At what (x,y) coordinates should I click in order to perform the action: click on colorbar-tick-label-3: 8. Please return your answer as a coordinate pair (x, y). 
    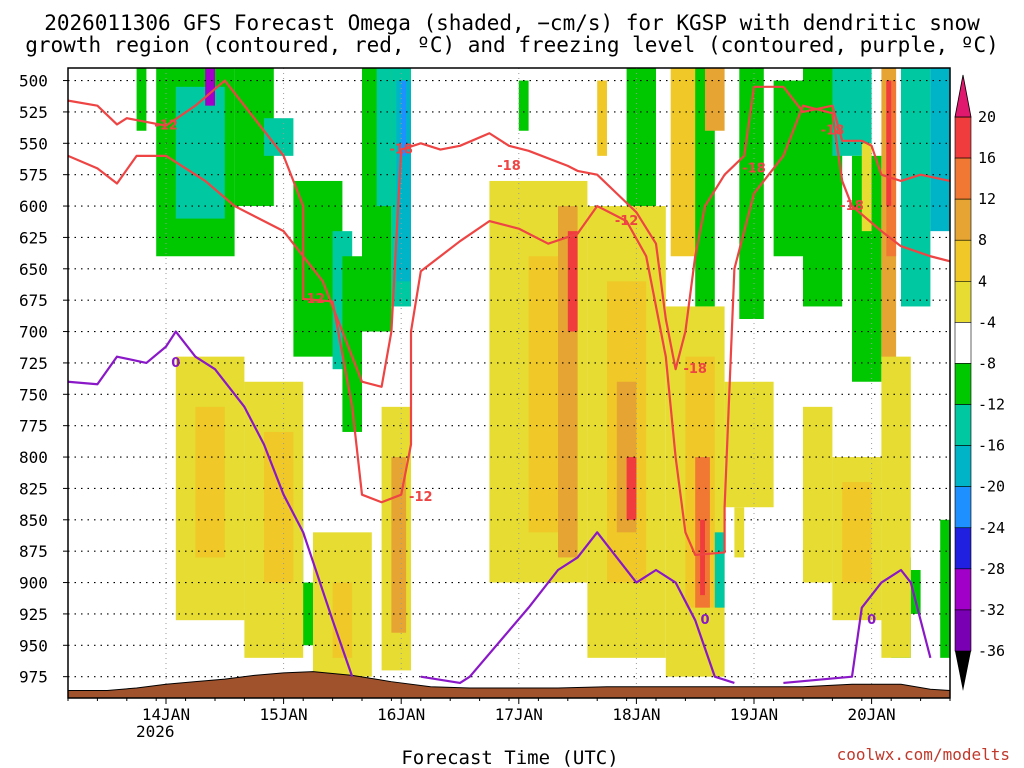
    Looking at the image, I should click on (982, 240).